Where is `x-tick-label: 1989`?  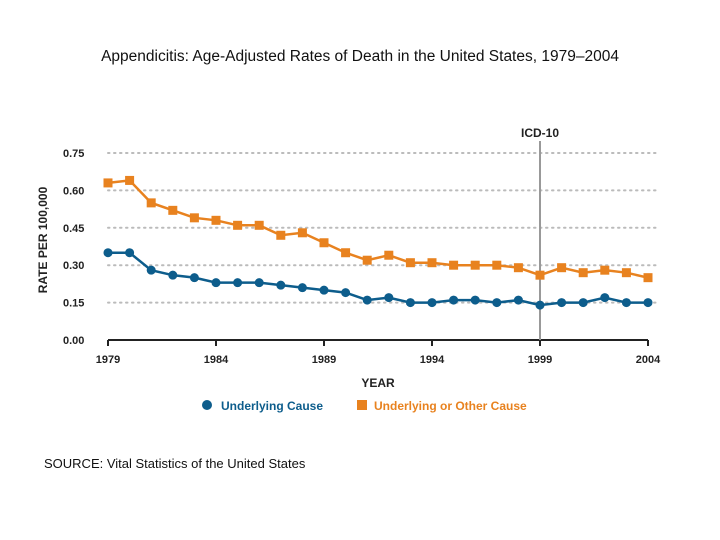 x-tick-label: 1989 is located at coordinates (324, 360).